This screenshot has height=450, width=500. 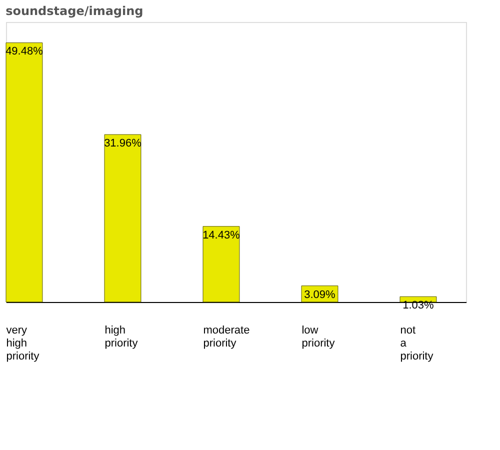 I want to click on x-tick-label: moderate priority, so click(x=226, y=337).